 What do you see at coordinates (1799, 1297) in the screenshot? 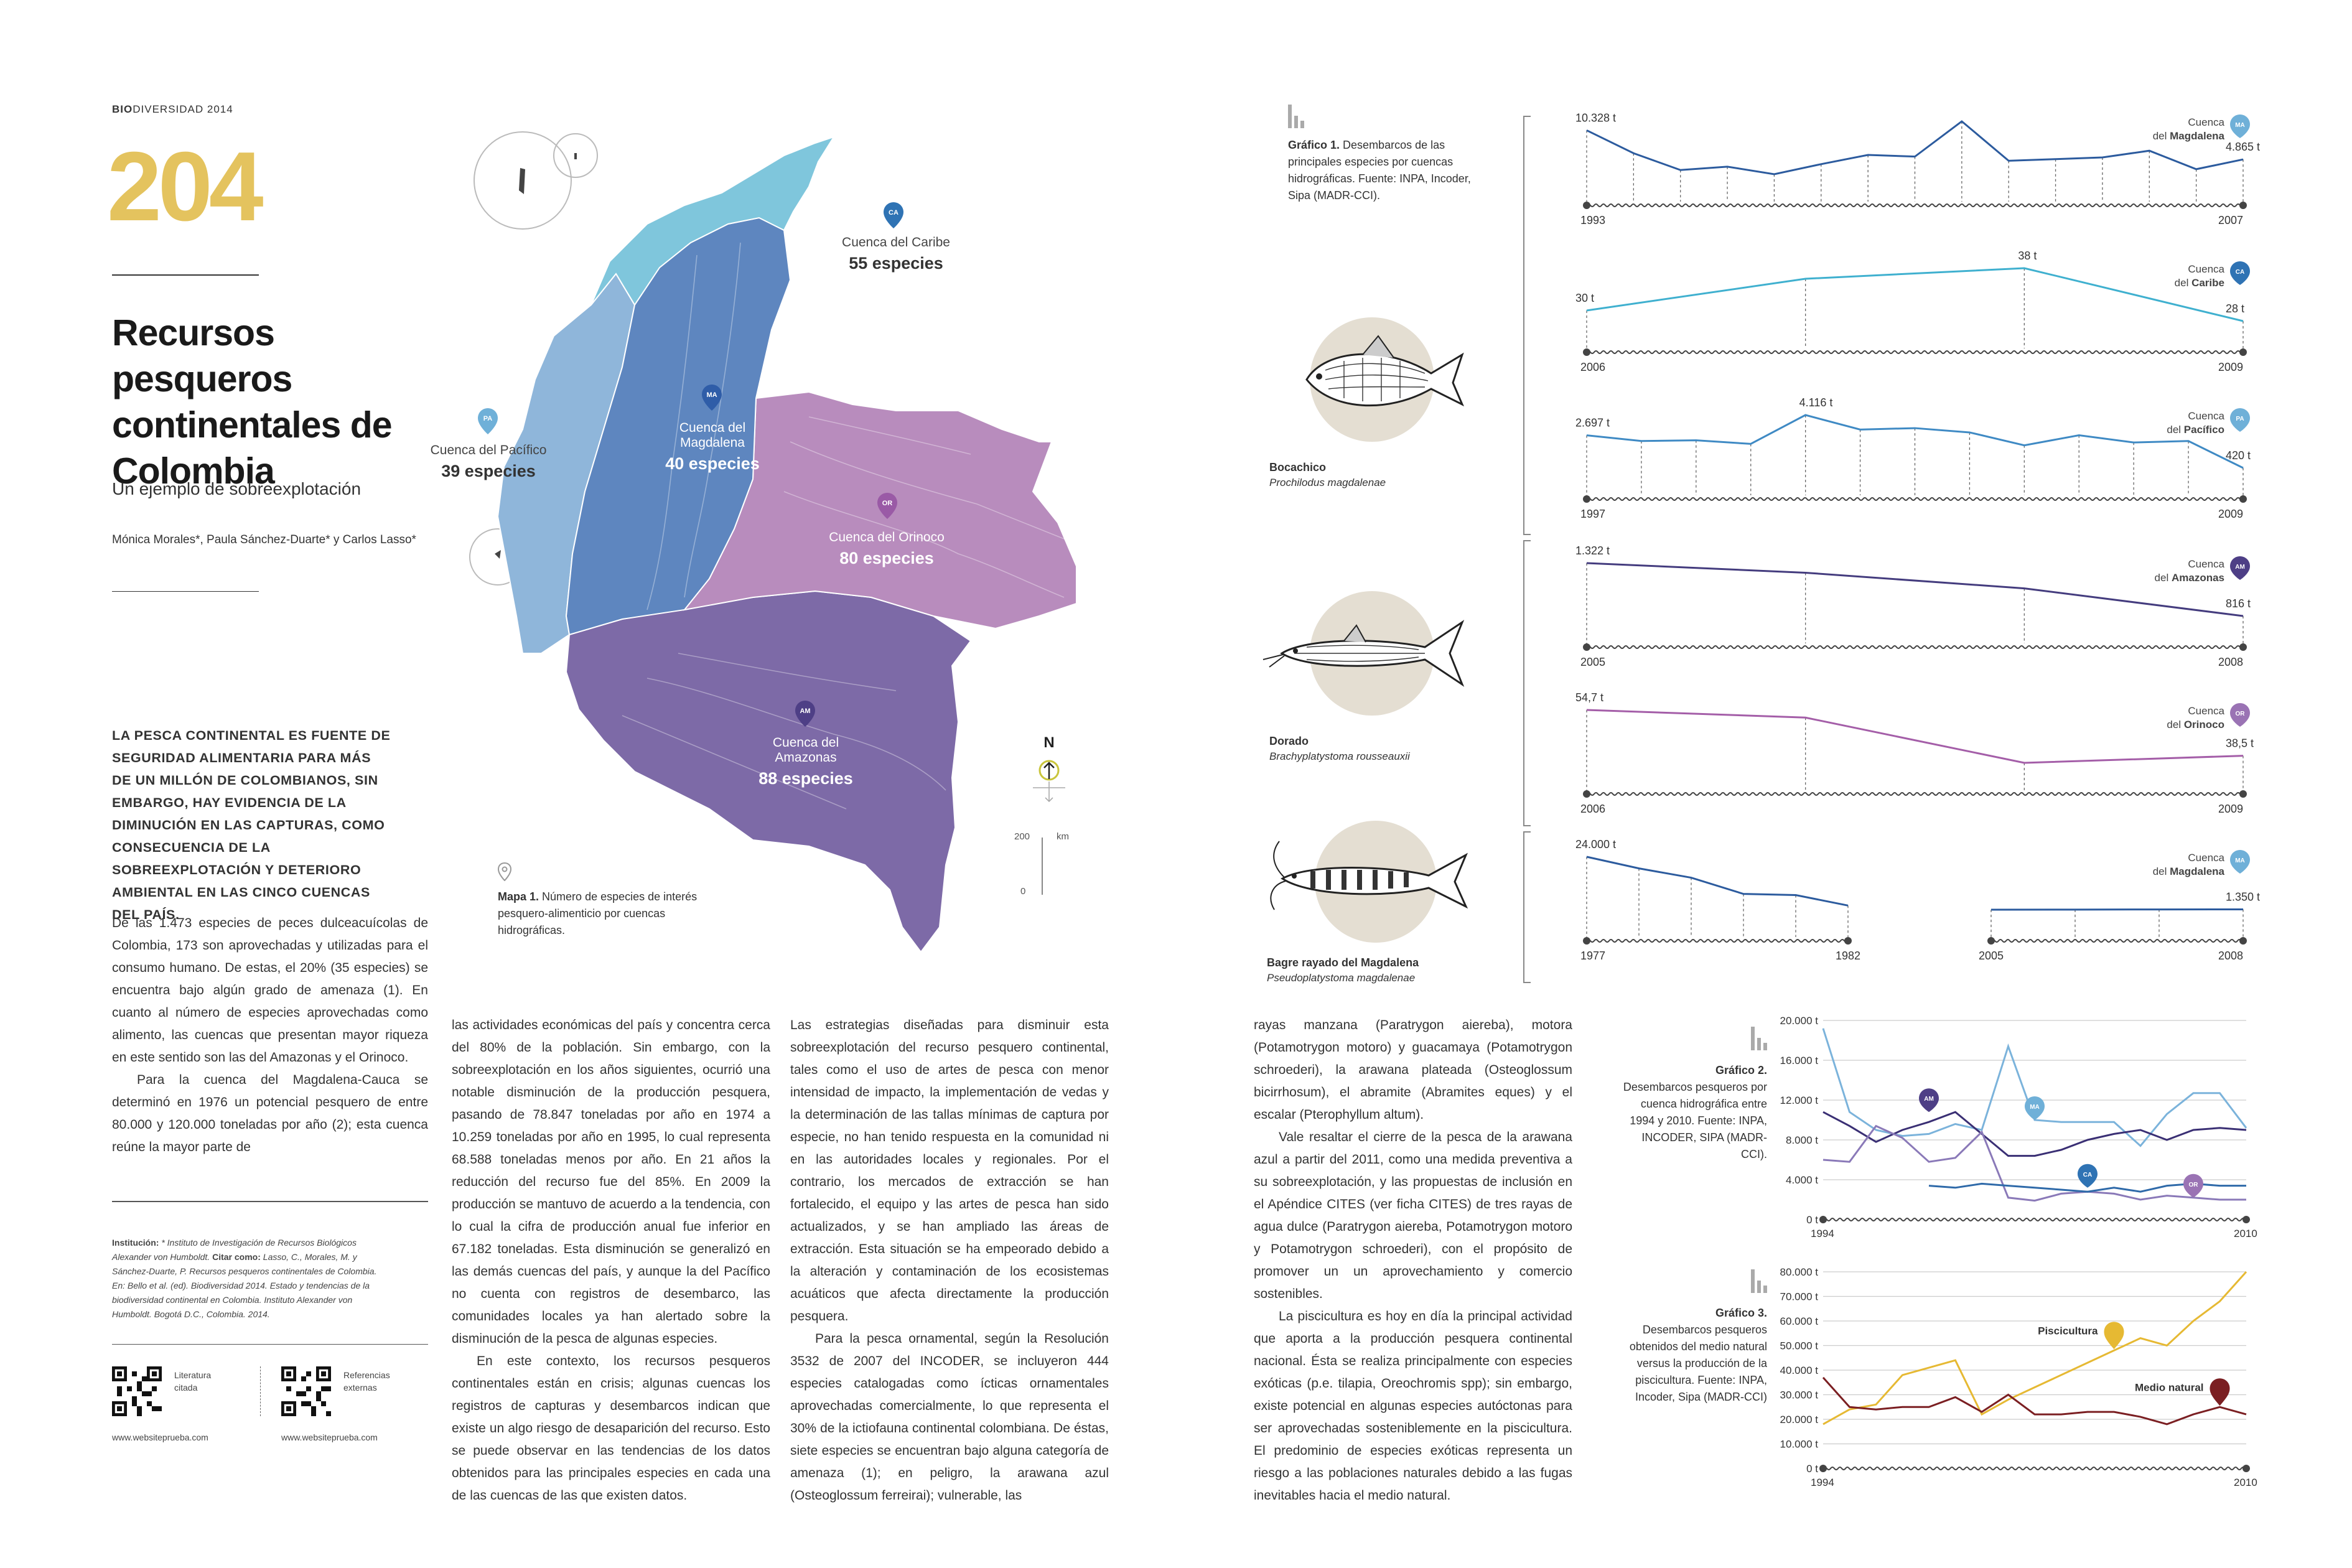
I see `y-tick-label: 70.000 t` at bounding box center [1799, 1297].